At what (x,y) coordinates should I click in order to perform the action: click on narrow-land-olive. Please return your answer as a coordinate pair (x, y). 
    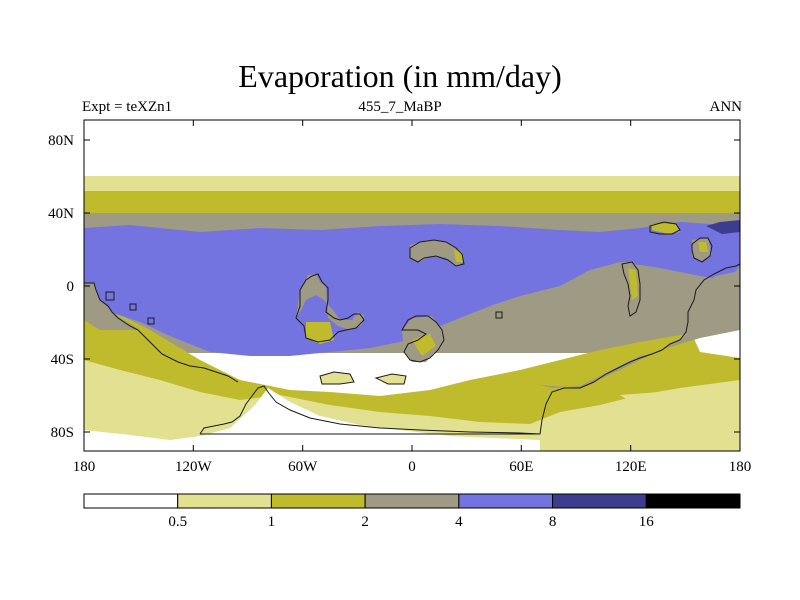
    Looking at the image, I should click on (633, 284).